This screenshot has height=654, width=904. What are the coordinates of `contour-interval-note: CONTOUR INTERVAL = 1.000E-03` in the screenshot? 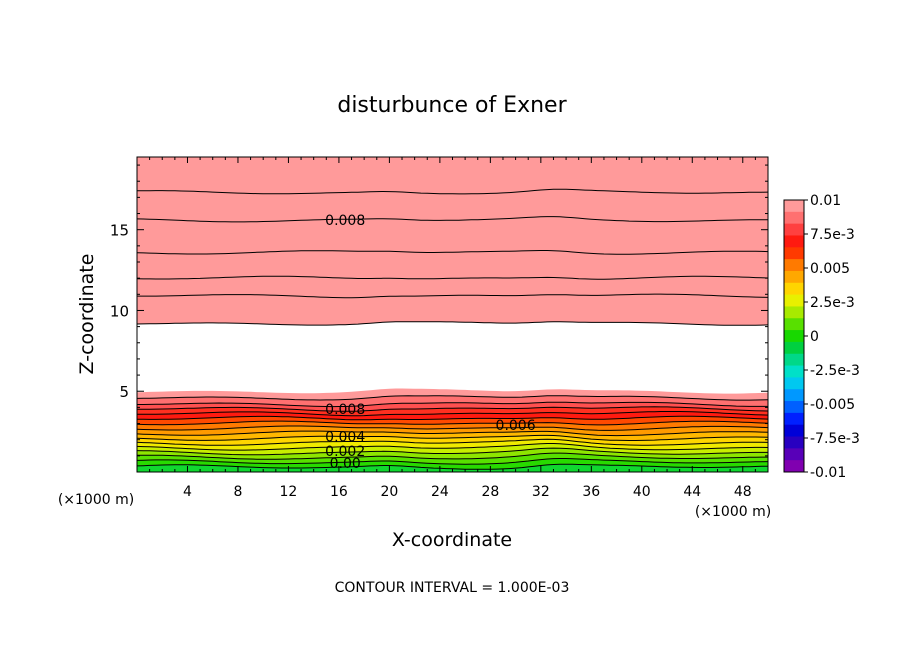 It's located at (452, 588).